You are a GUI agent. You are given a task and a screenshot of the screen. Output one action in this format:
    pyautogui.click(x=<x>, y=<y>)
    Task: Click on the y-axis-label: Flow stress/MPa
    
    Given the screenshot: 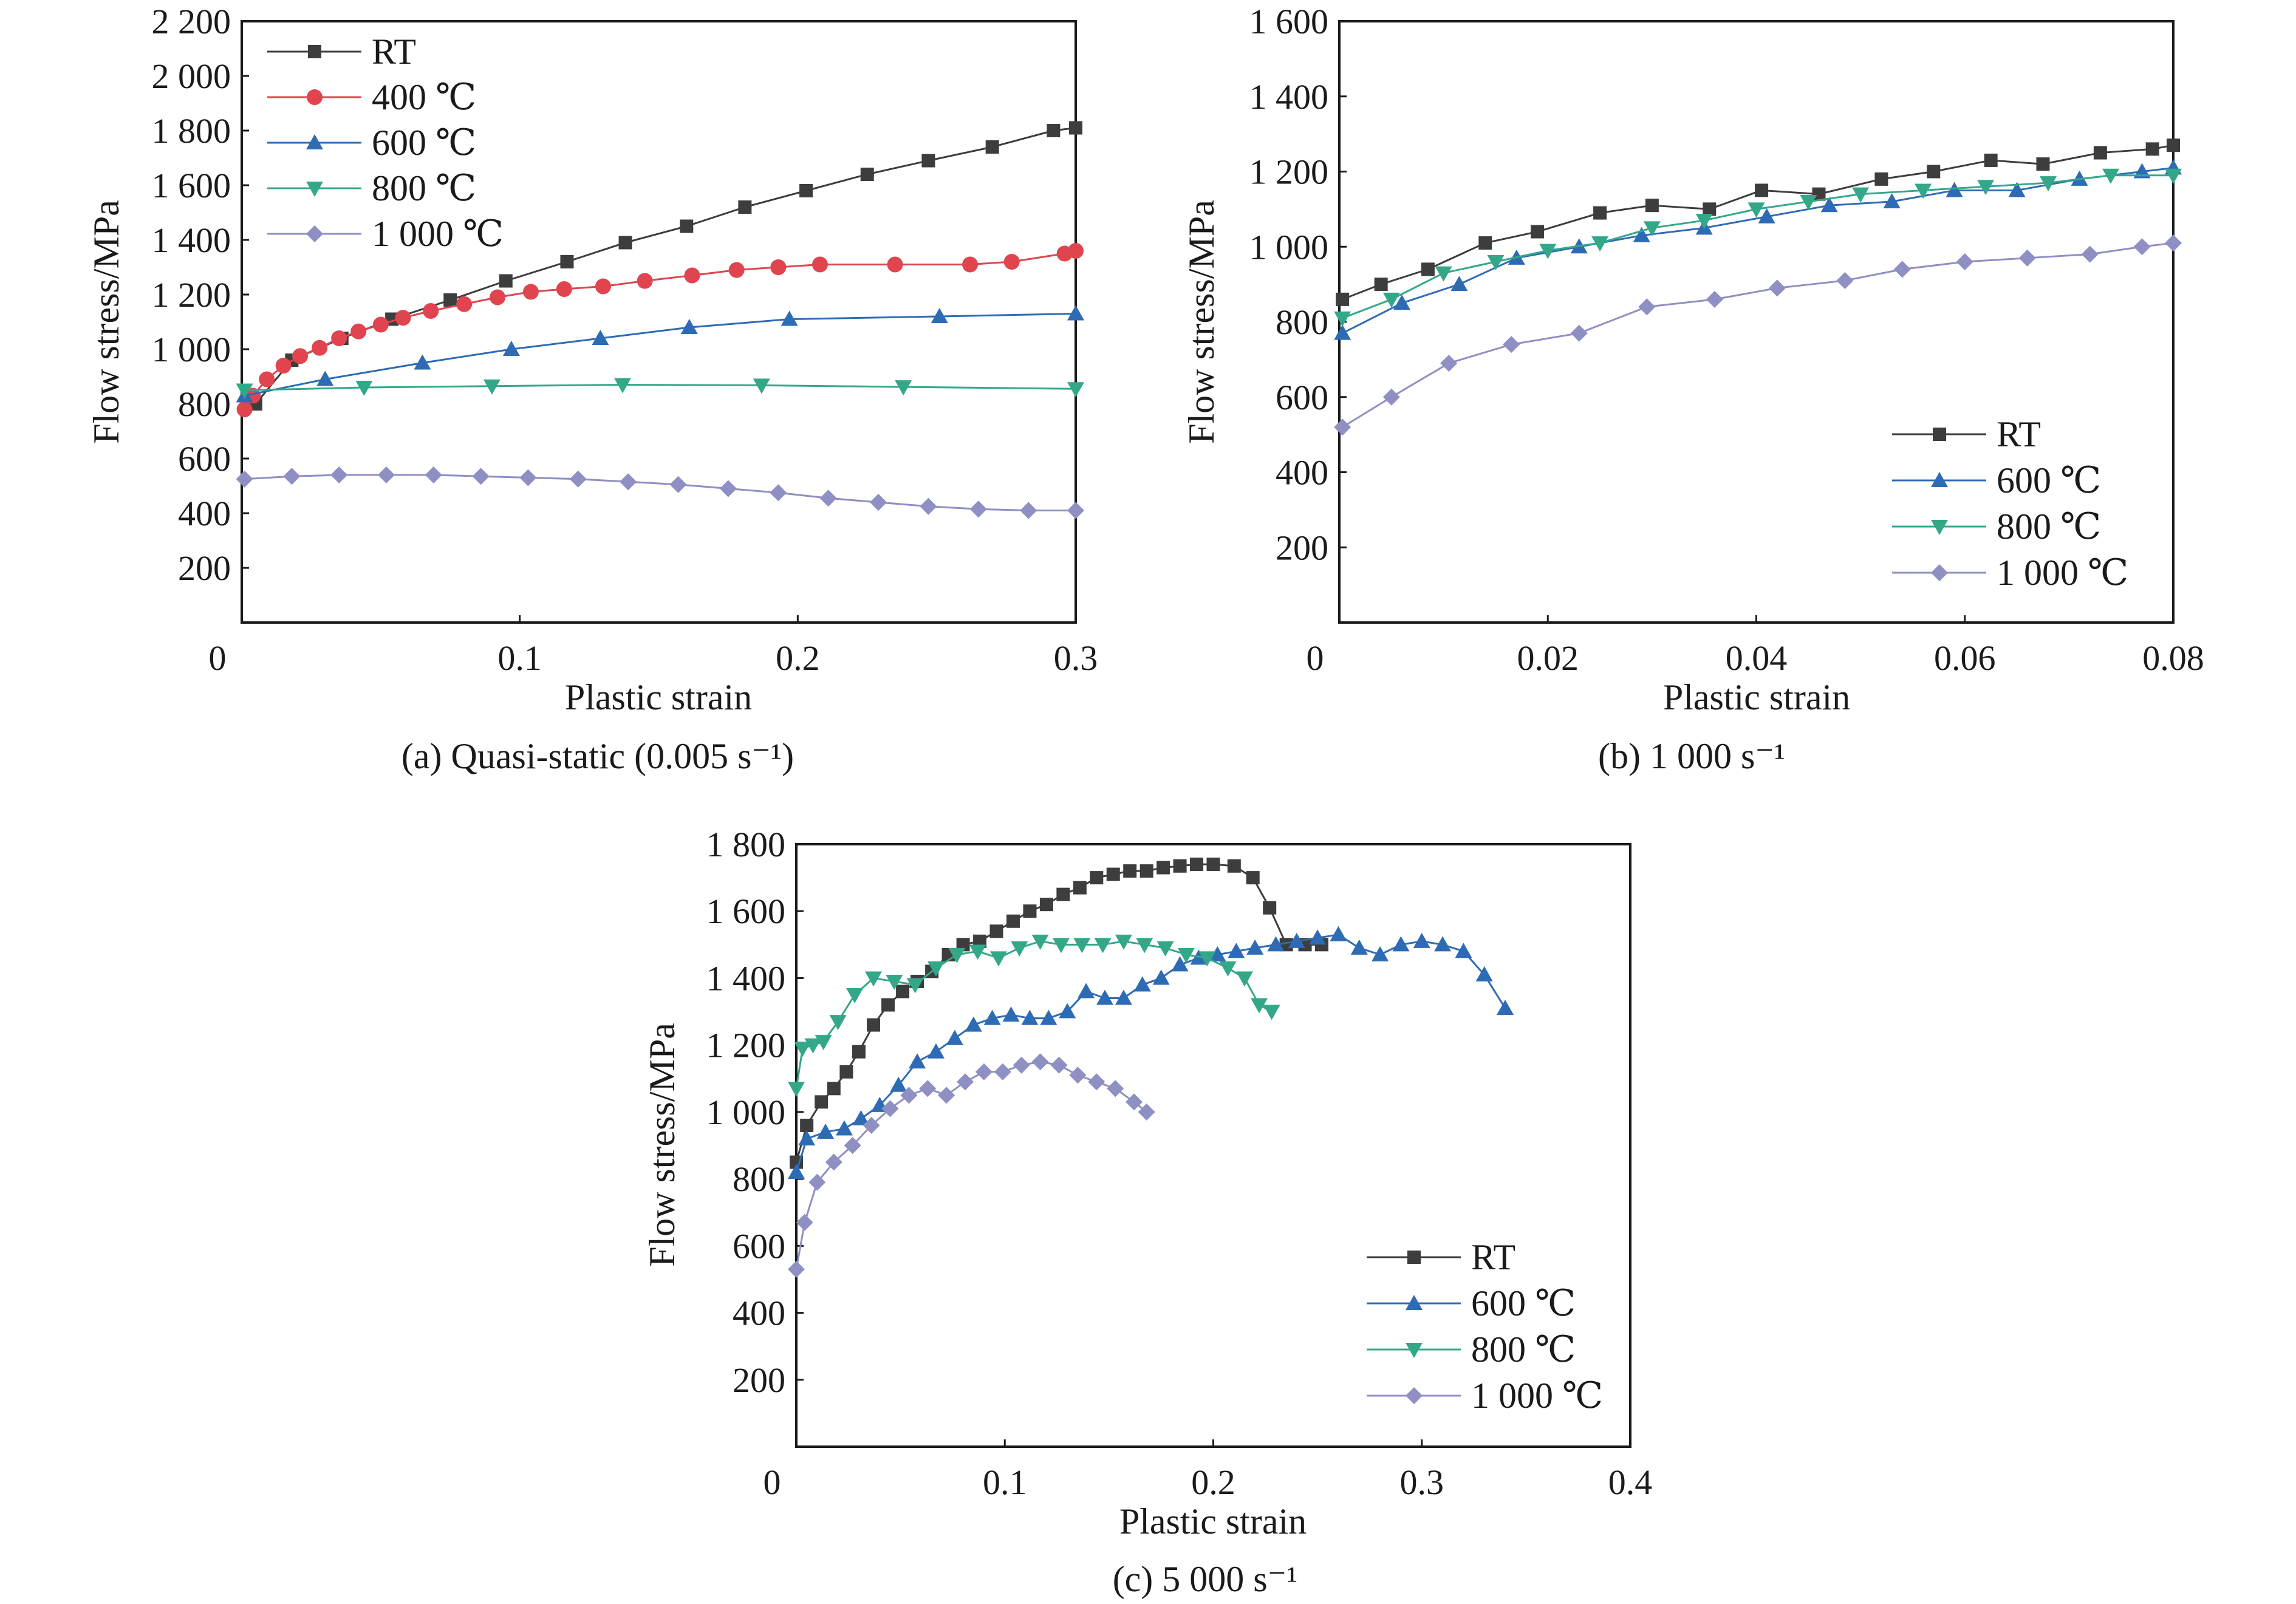 What is the action you would take?
    pyautogui.click(x=106, y=322)
    